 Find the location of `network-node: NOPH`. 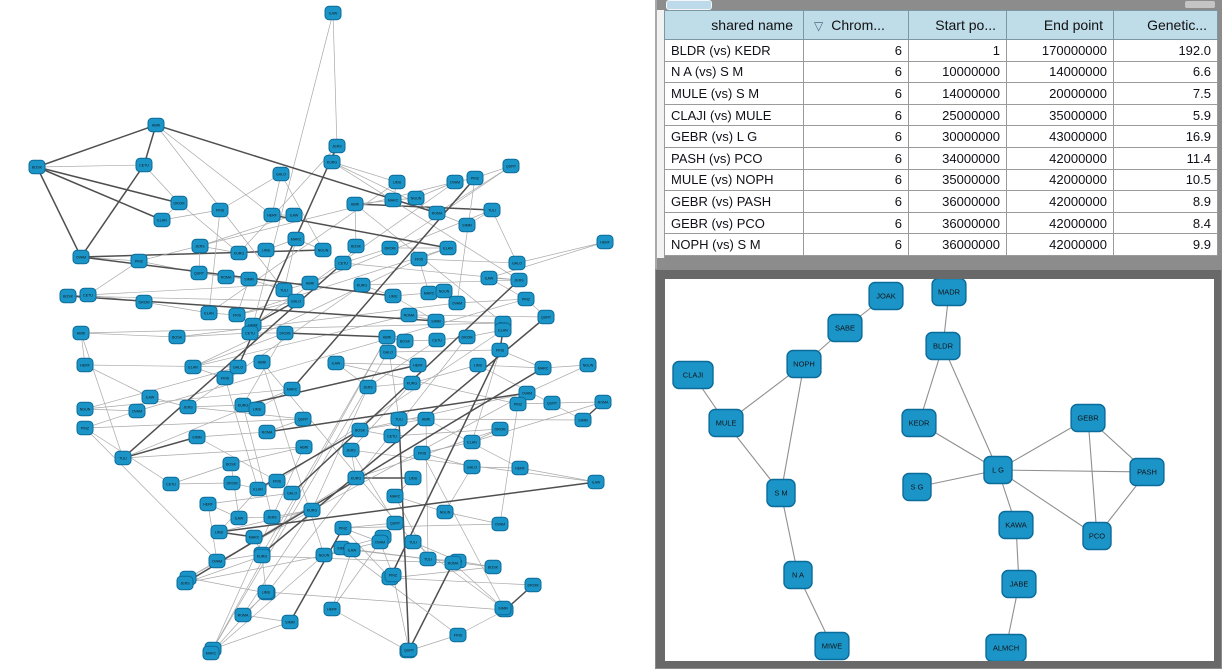

network-node: NOPH is located at coordinates (804, 364).